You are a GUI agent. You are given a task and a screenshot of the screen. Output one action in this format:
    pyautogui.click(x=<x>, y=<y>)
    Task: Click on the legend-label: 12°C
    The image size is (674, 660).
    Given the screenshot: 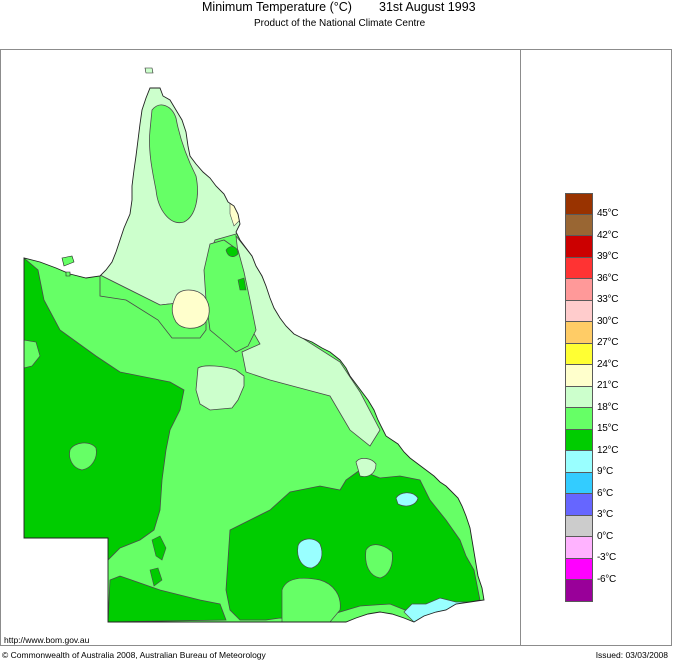 What is the action you would take?
    pyautogui.click(x=608, y=450)
    